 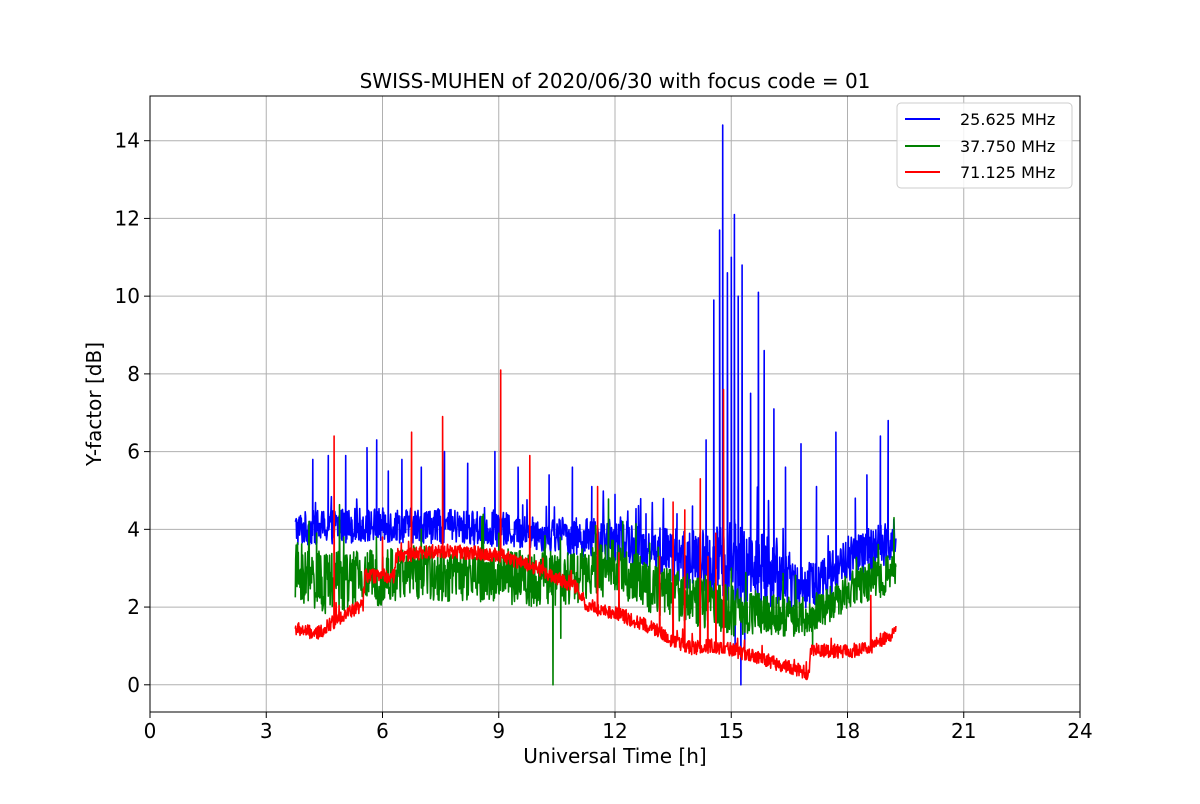 I want to click on x-tick-label: 12, so click(x=614, y=731).